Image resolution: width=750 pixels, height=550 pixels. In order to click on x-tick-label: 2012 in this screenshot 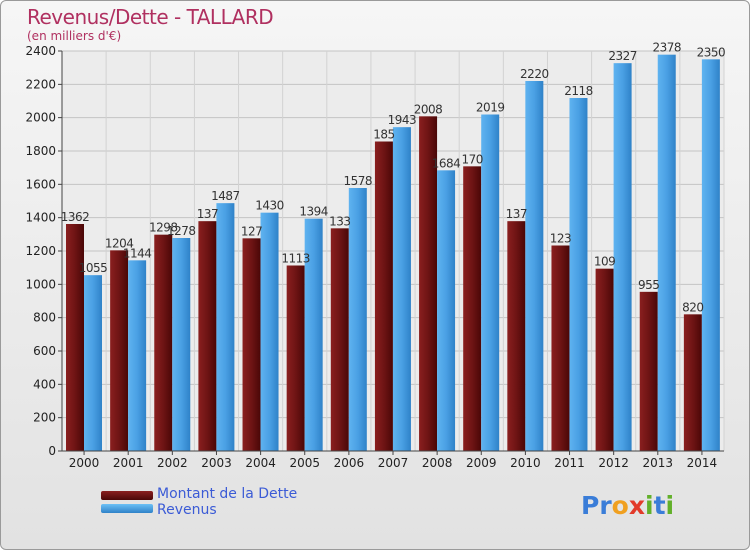, I will do `click(613, 463)`.